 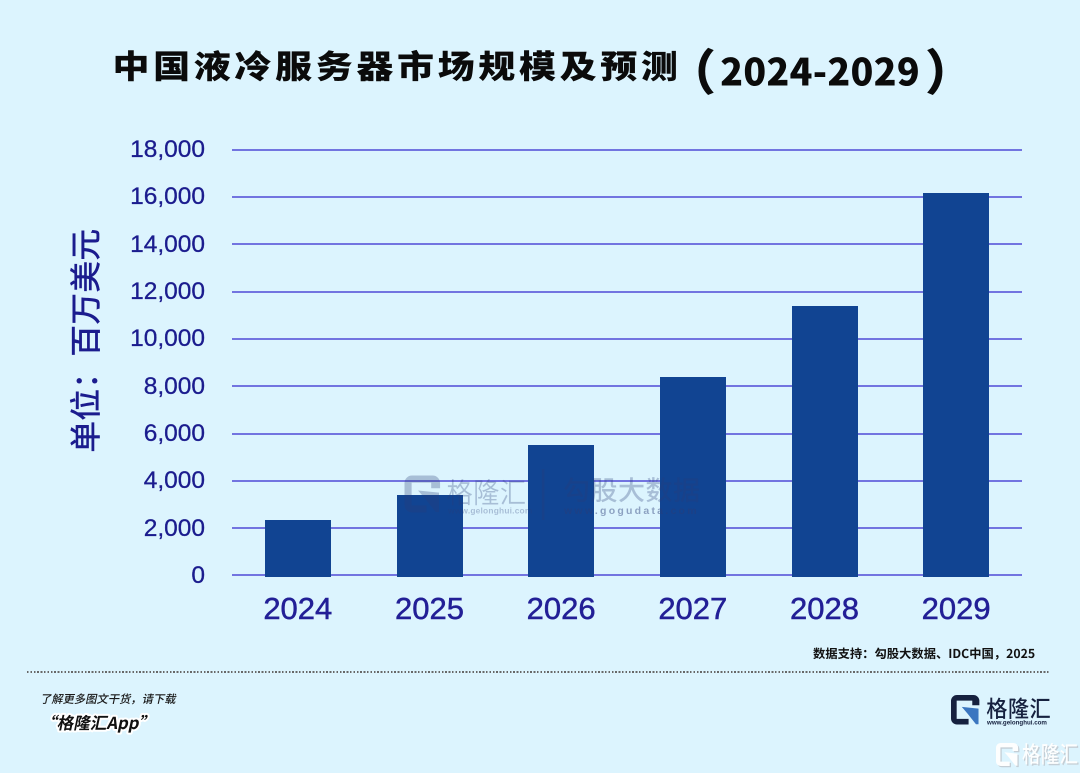 I want to click on svg-text: www.gogudata.com, so click(x=631, y=511).